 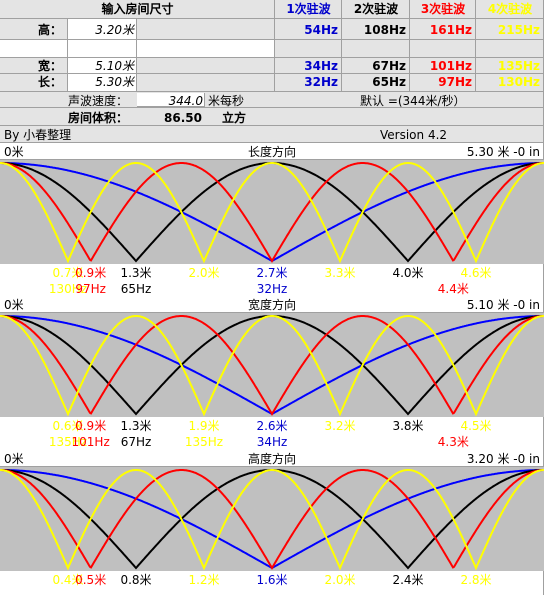 I want to click on header-cell, so click(x=137, y=9).